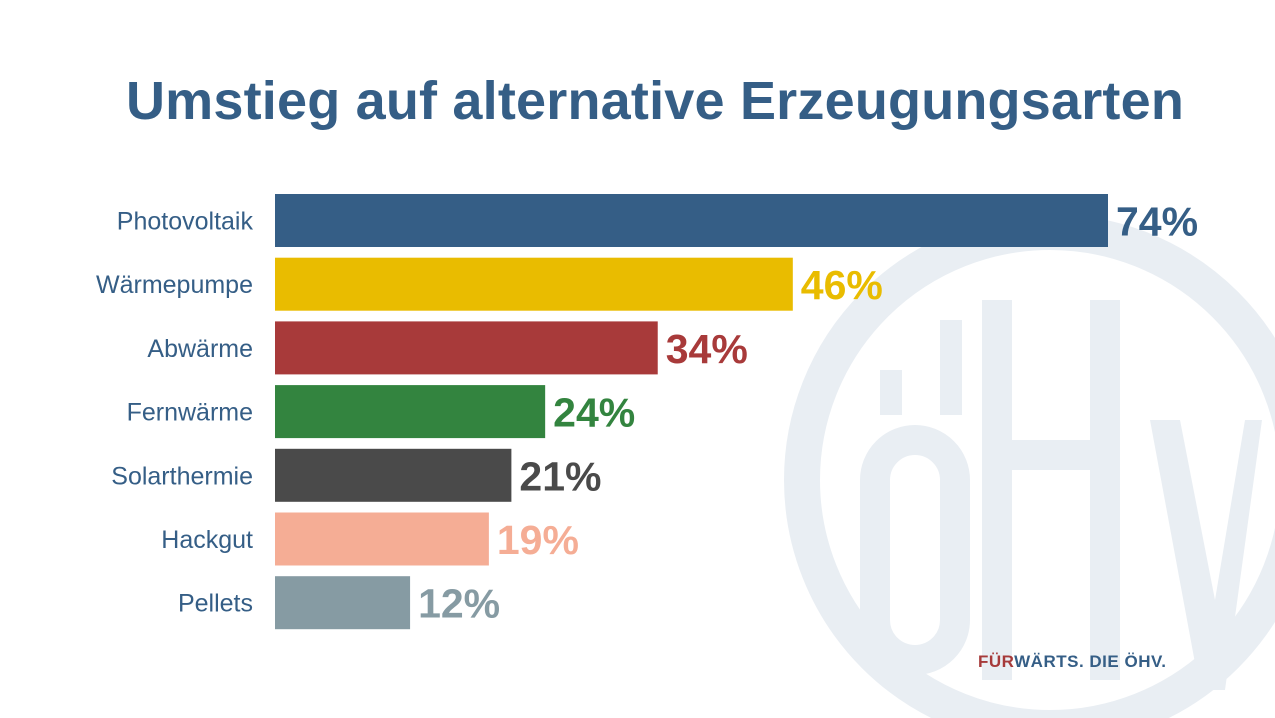 This screenshot has height=718, width=1275. I want to click on bar-solarthermie, so click(393, 475).